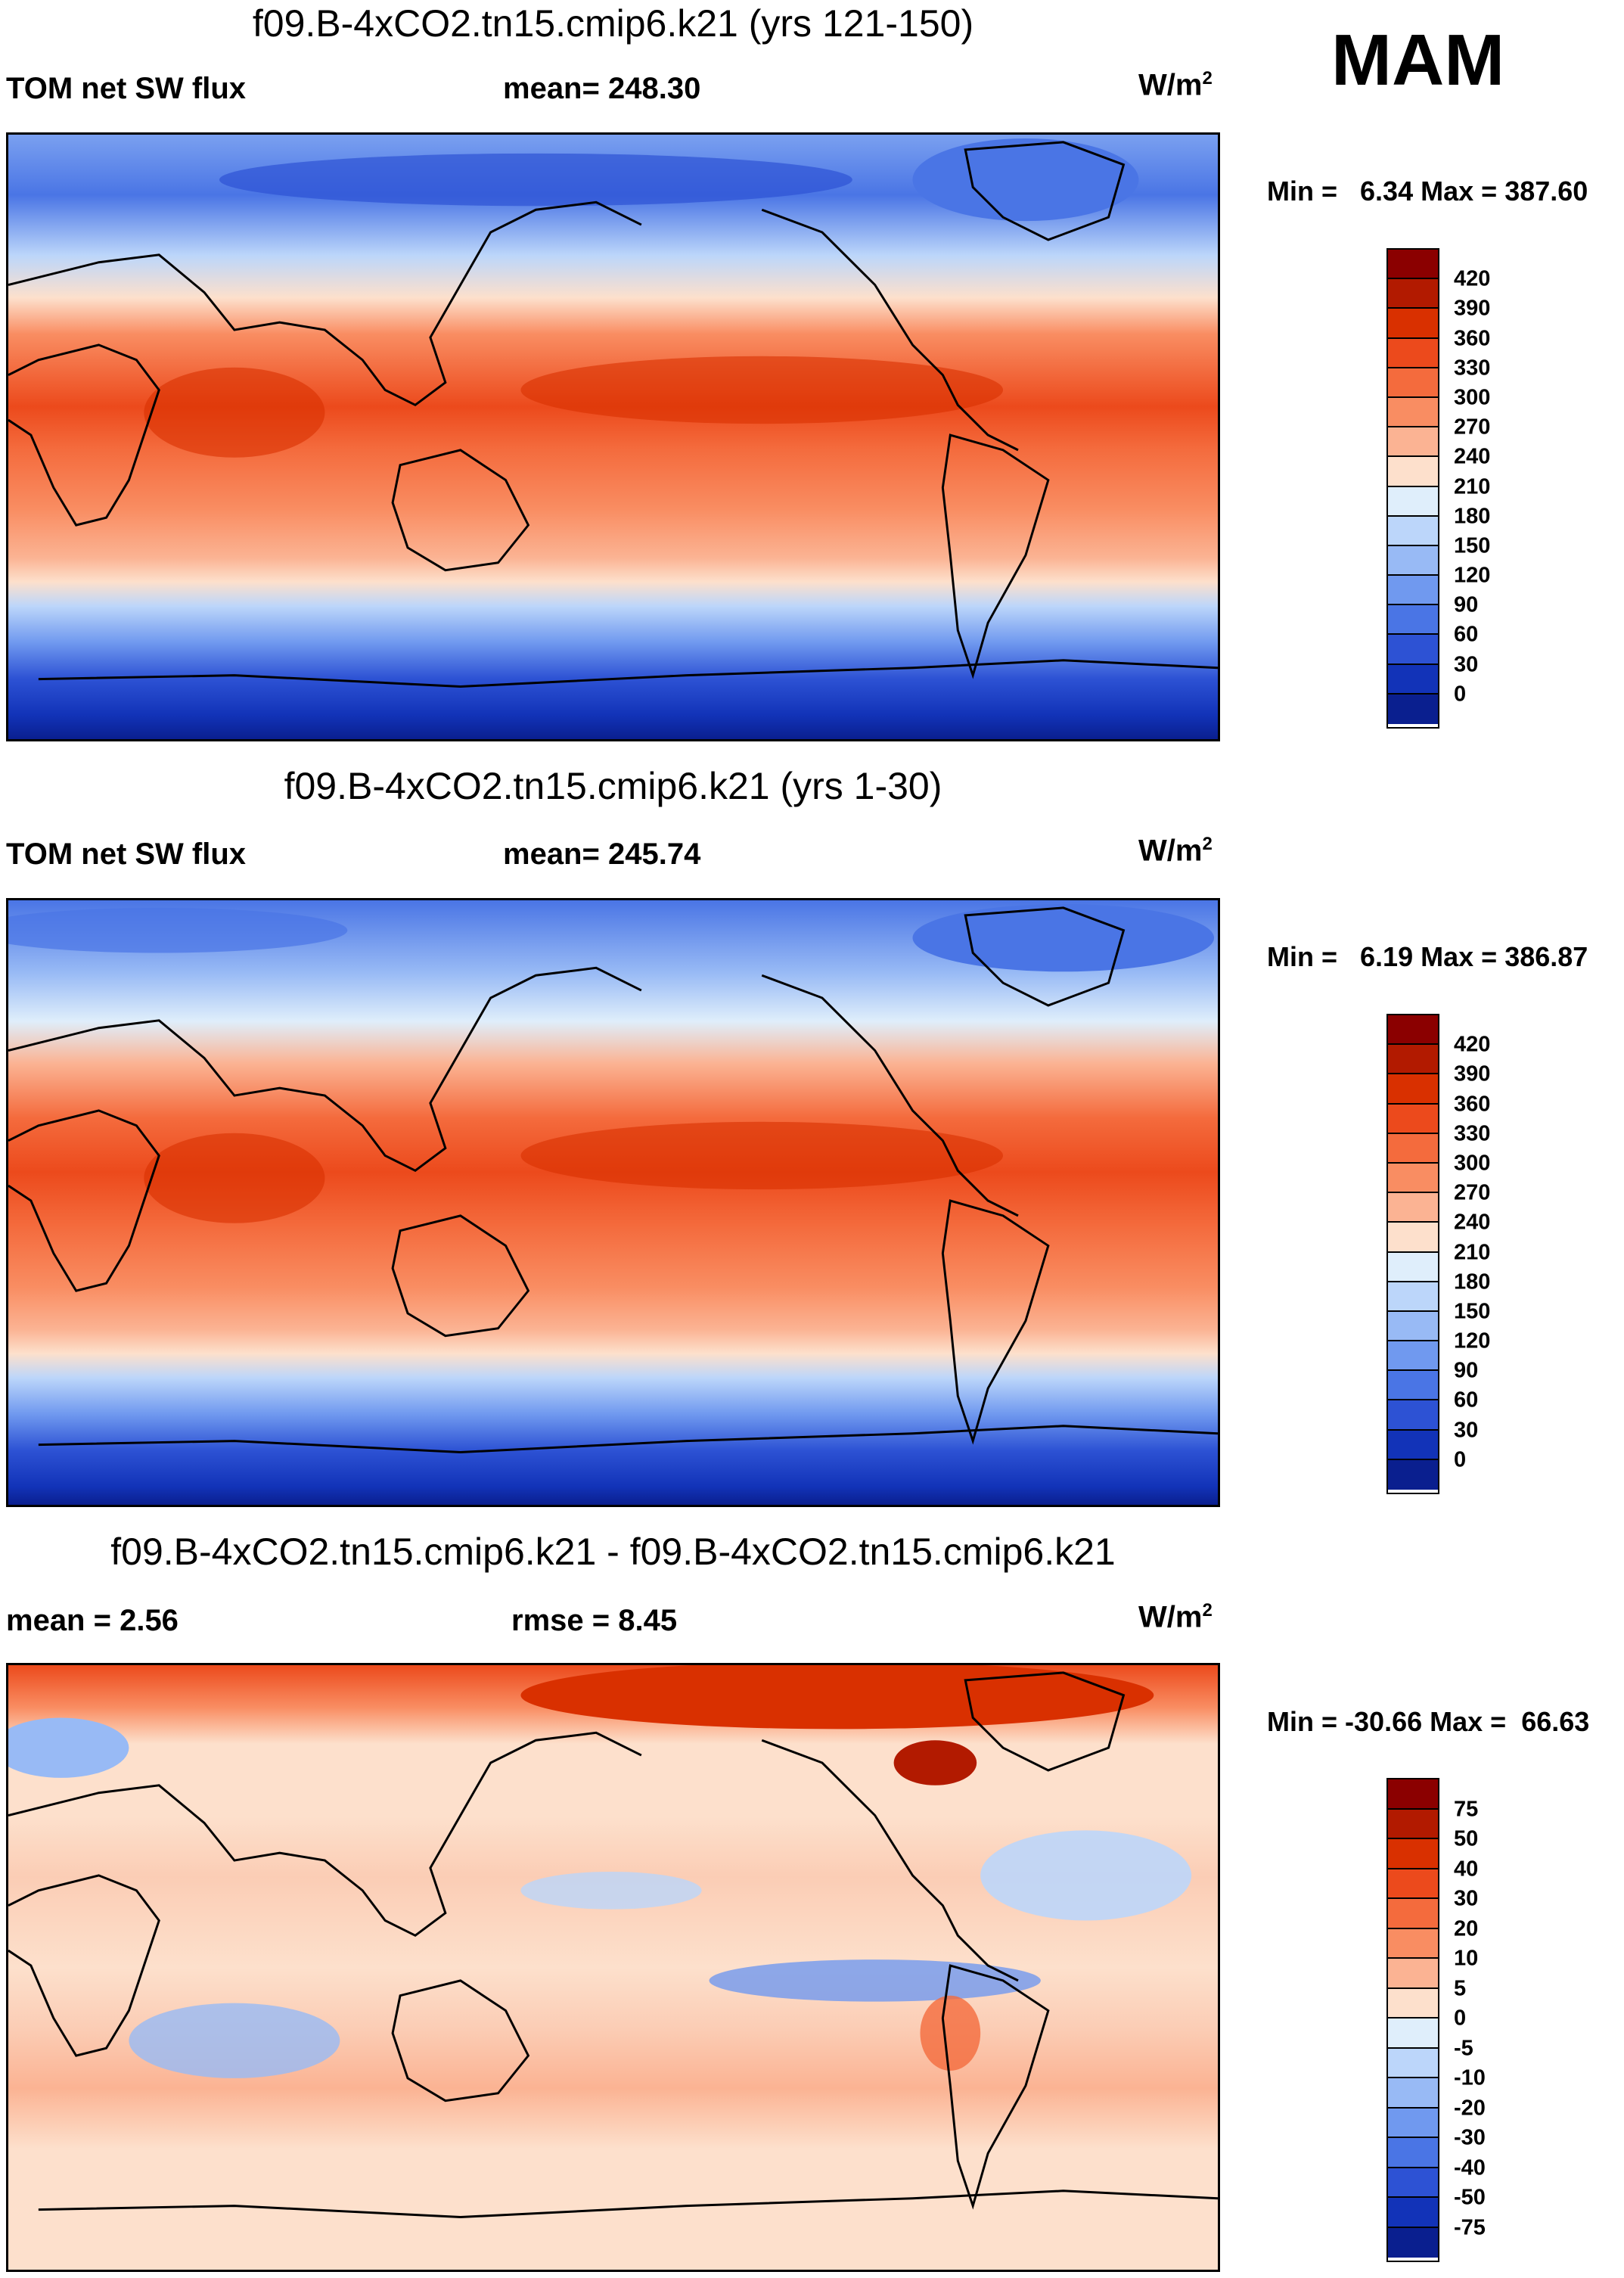  I want to click on panel-2-variable-label: TOM net SW flux, so click(126, 855).